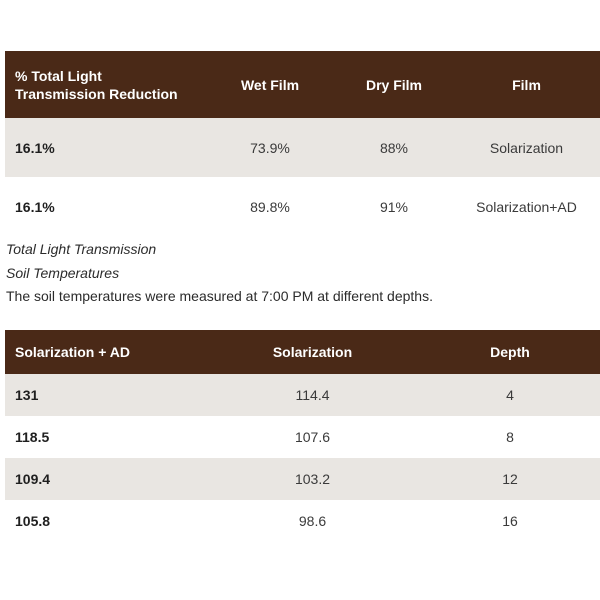 The width and height of the screenshot is (600, 600). Describe the element at coordinates (81, 249) in the screenshot. I see `caption-light-transmission: Total Light Transmission` at that location.